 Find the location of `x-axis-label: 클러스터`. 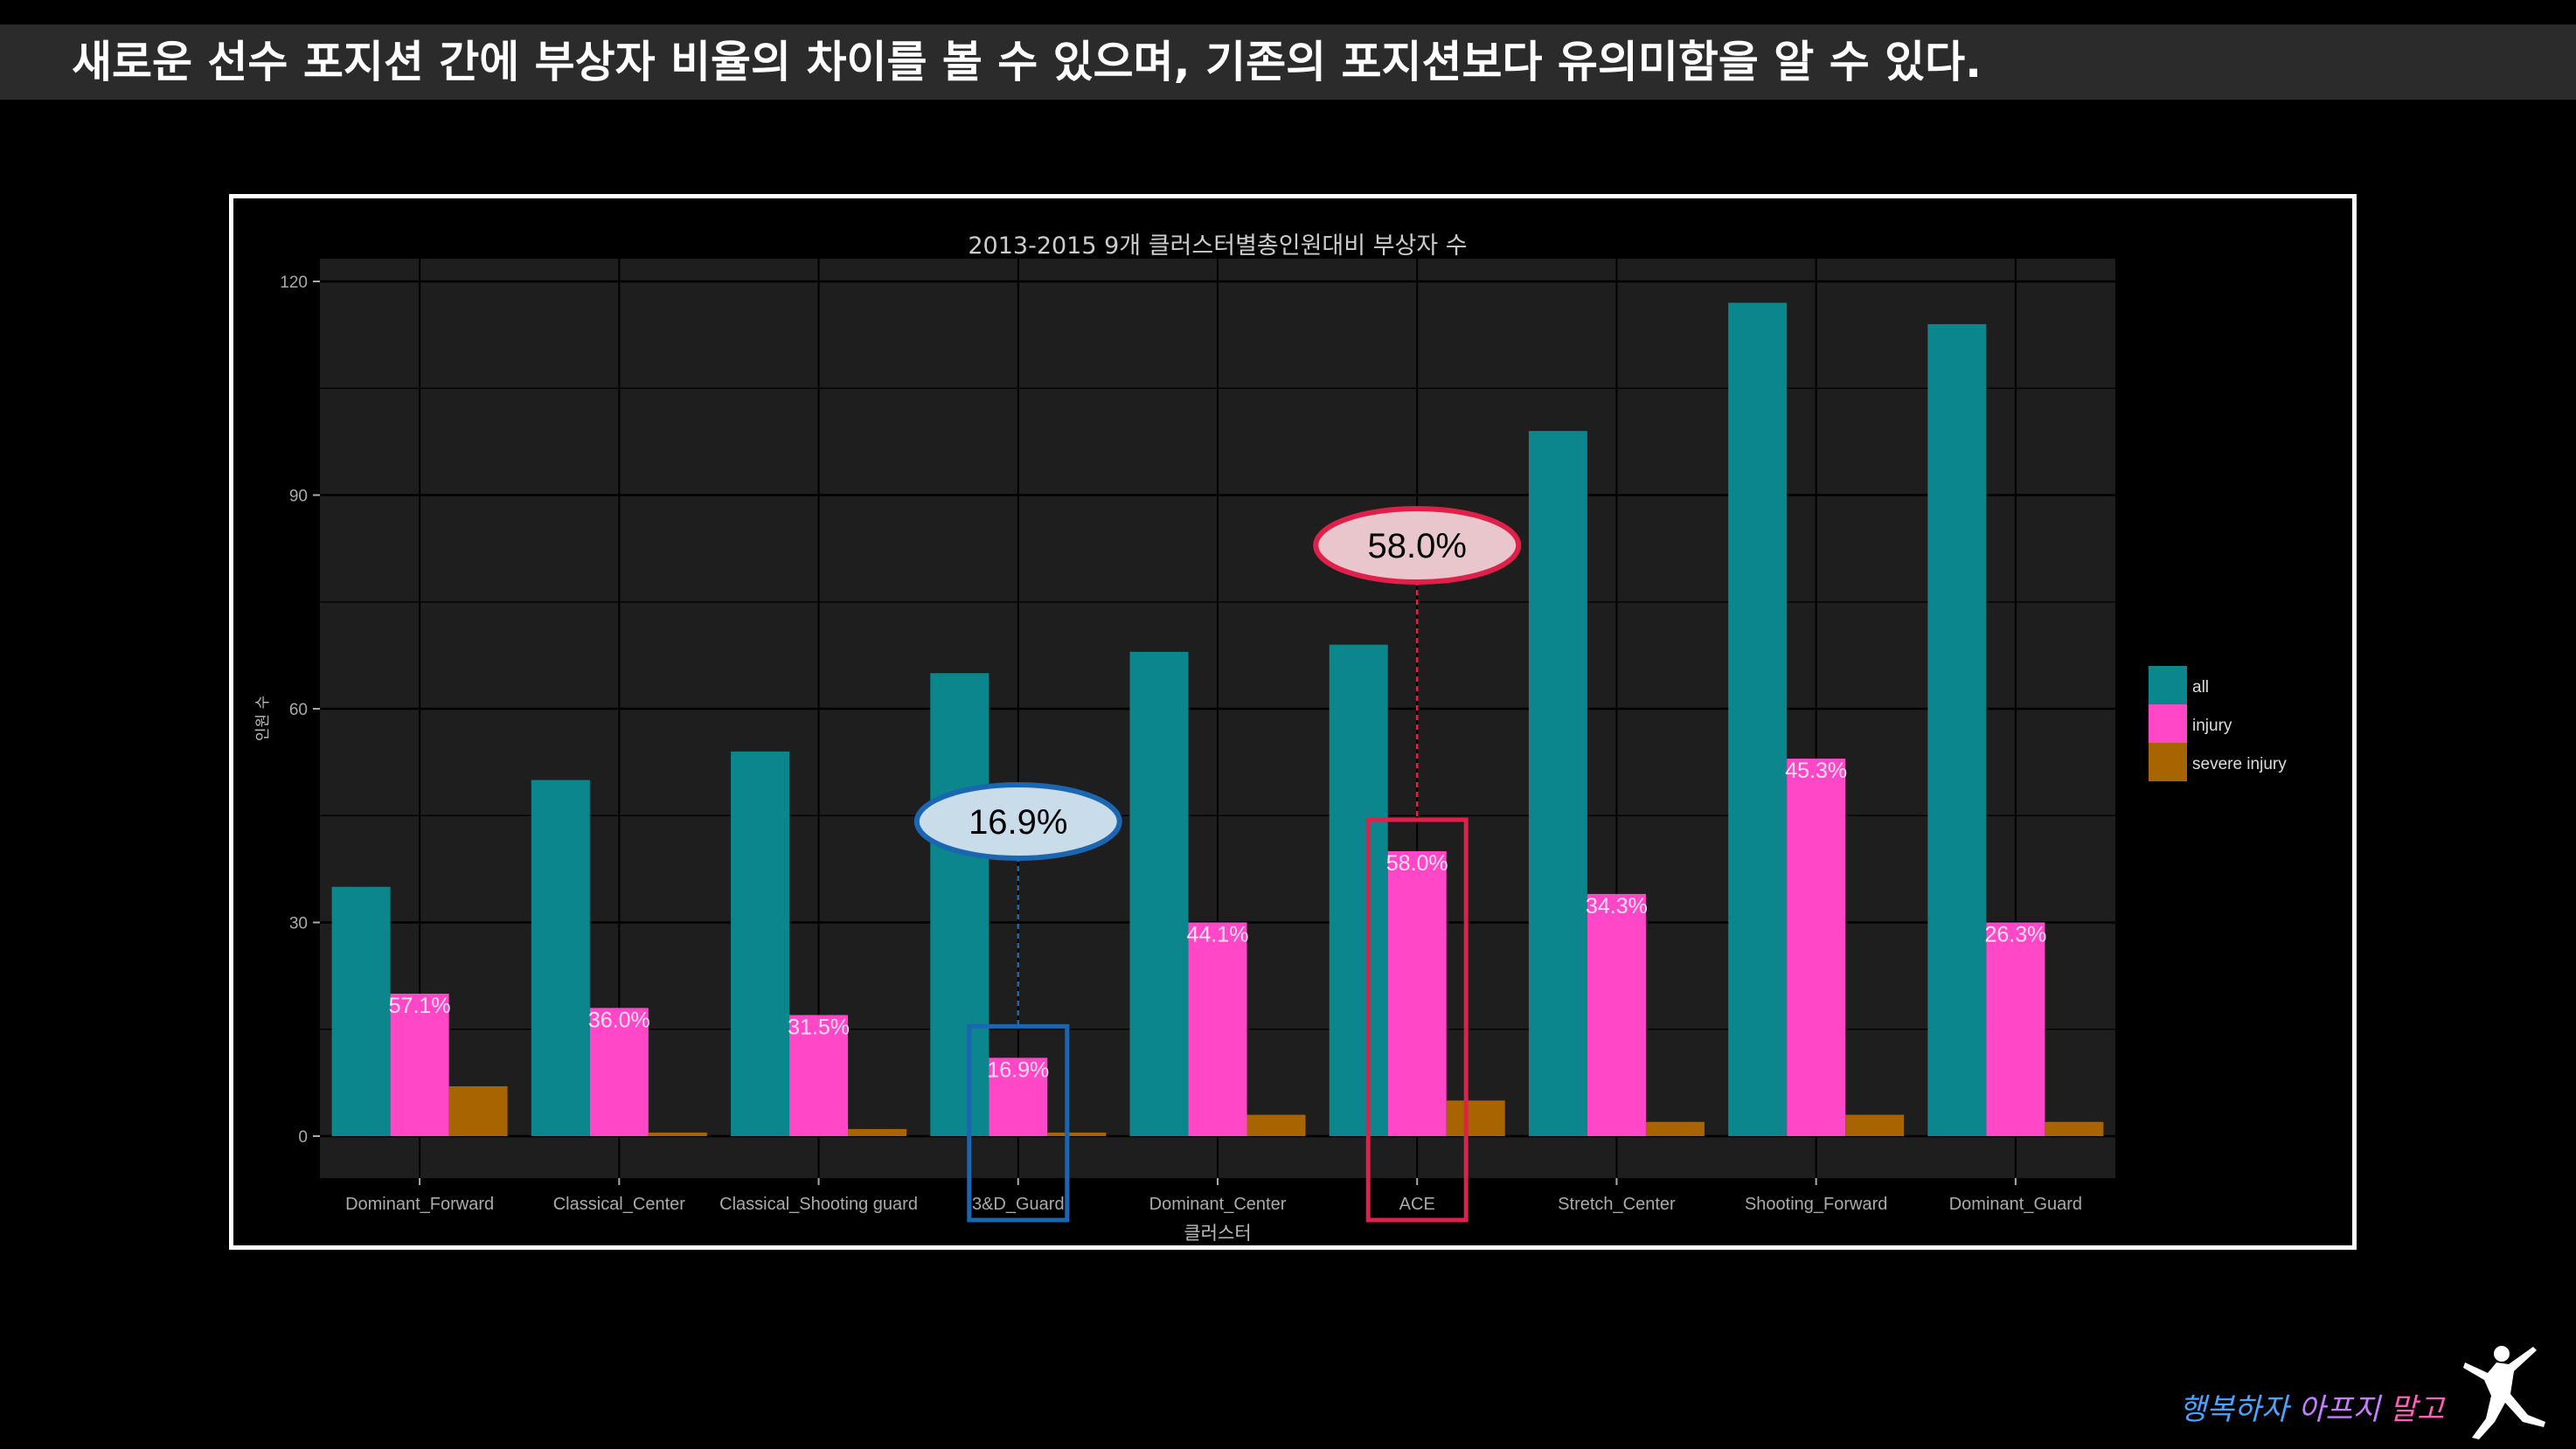

x-axis-label: 클러스터 is located at coordinates (1218, 1233).